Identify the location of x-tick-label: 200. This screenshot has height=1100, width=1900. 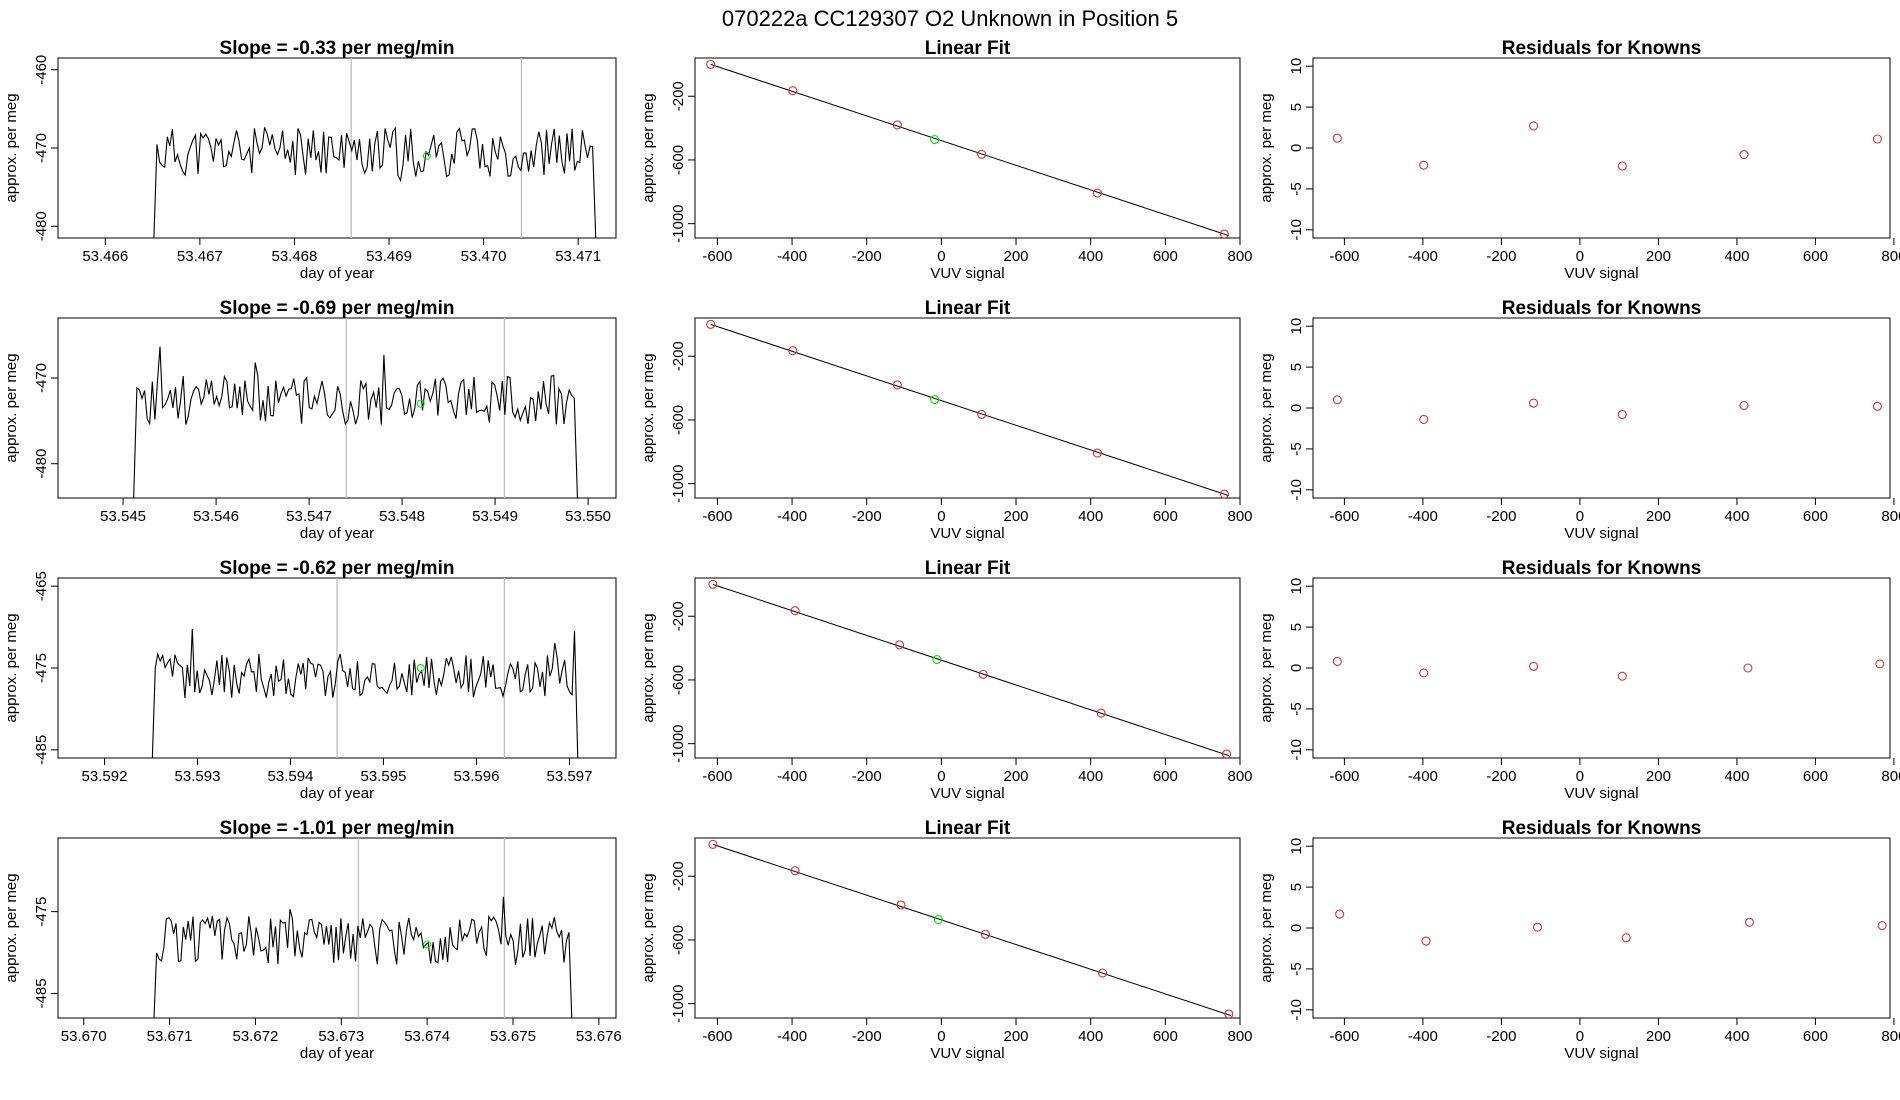
(1016, 776).